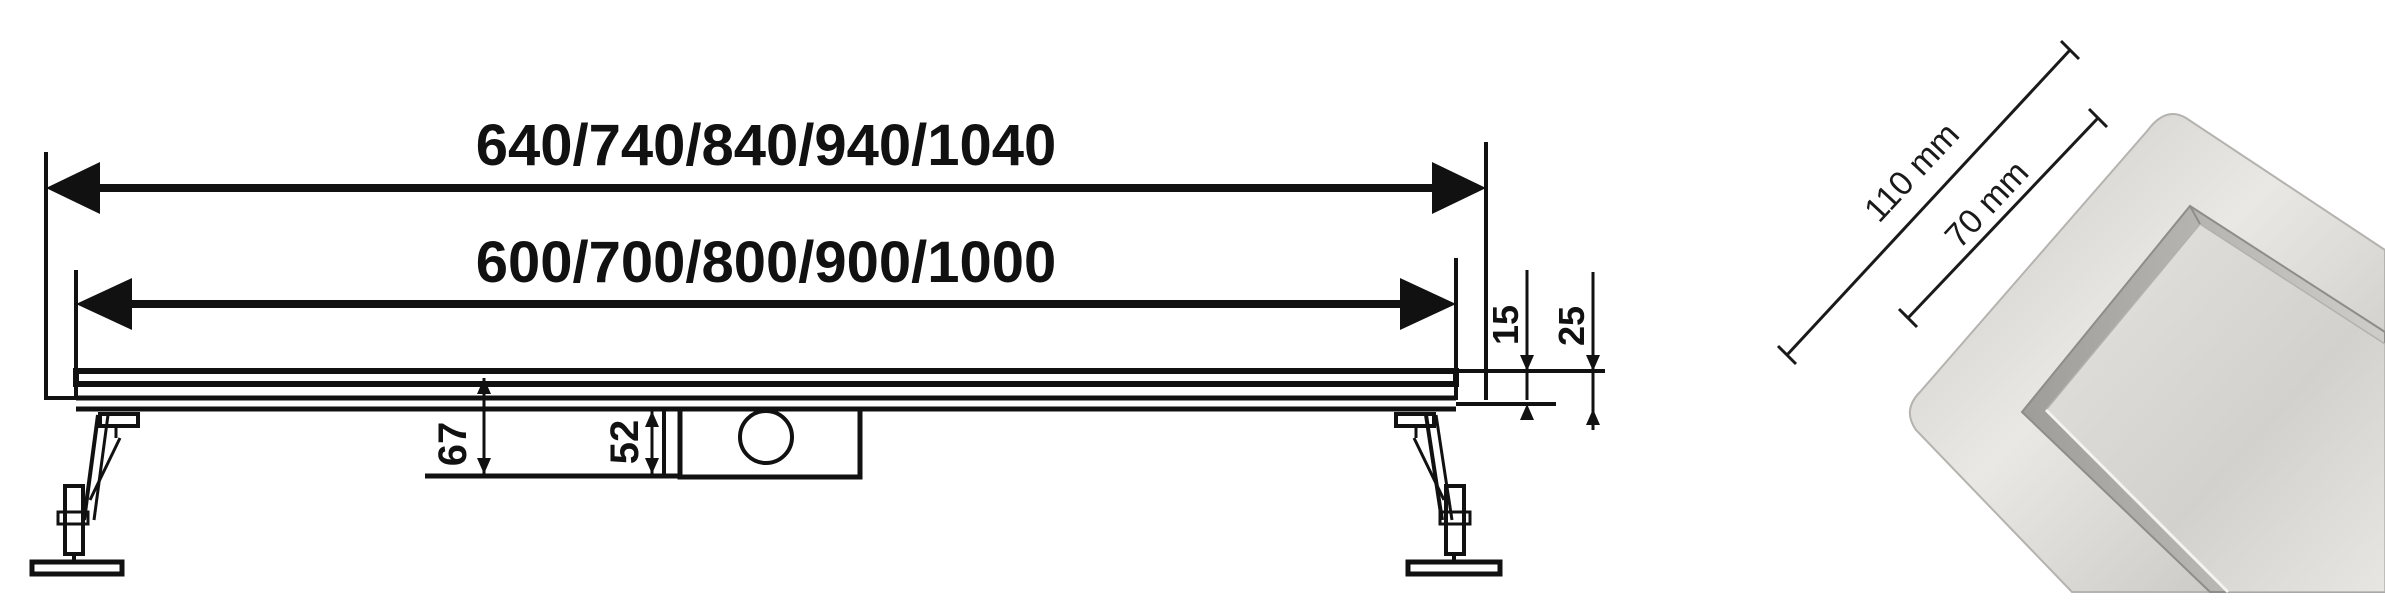 This screenshot has height=613, width=2385. I want to click on outer-width-label: 110 mm, so click(1912, 173).